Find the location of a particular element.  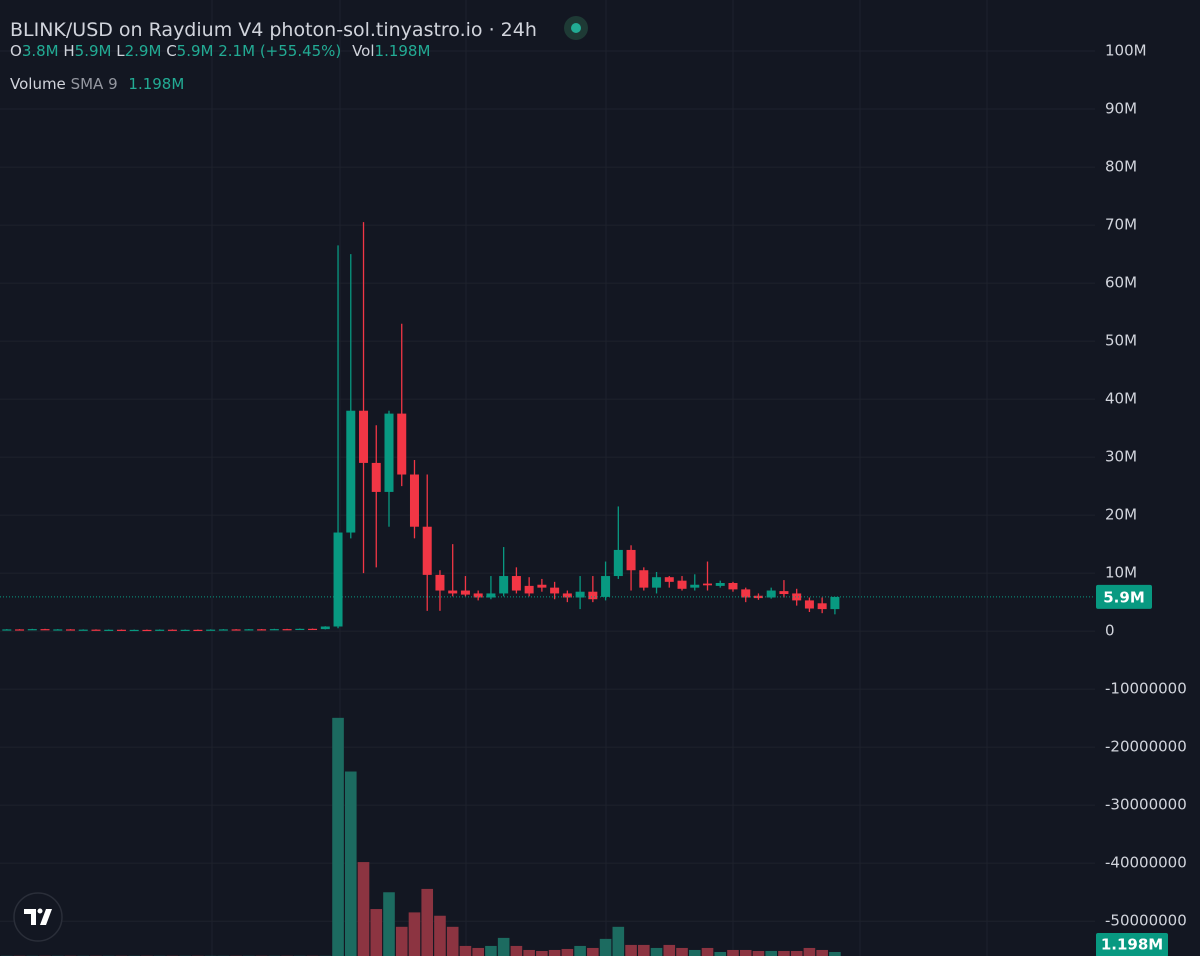

indicator-name: Volume is located at coordinates (38, 84).